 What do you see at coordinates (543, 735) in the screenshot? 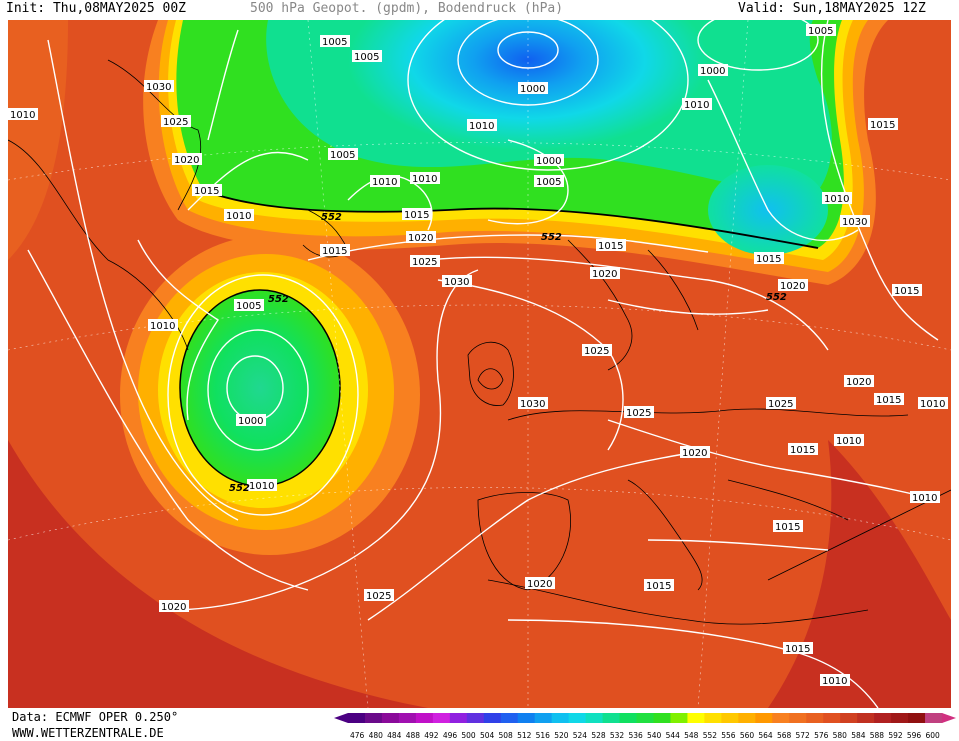
I see `colorbar-tick-label: 516` at bounding box center [543, 735].